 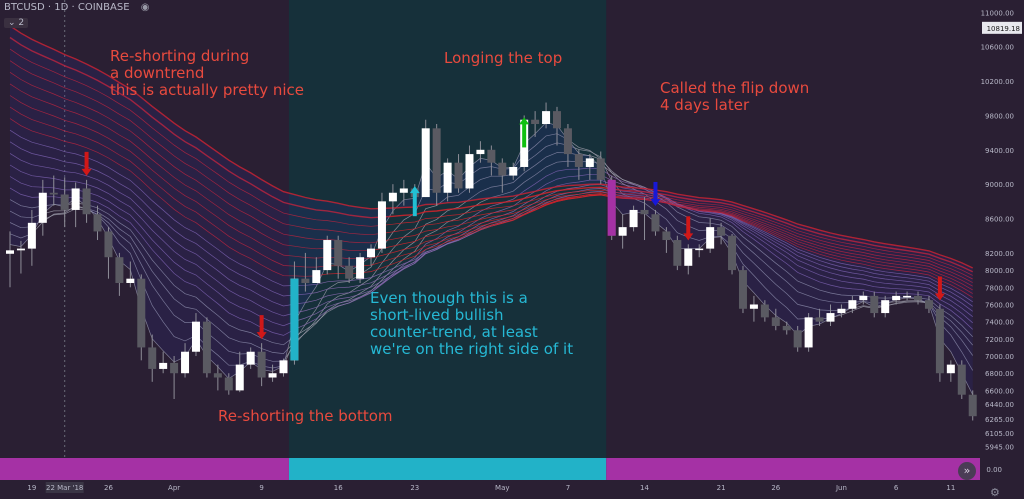 What do you see at coordinates (503, 58) in the screenshot?
I see `annotation-longing-top: Longing the top` at bounding box center [503, 58].